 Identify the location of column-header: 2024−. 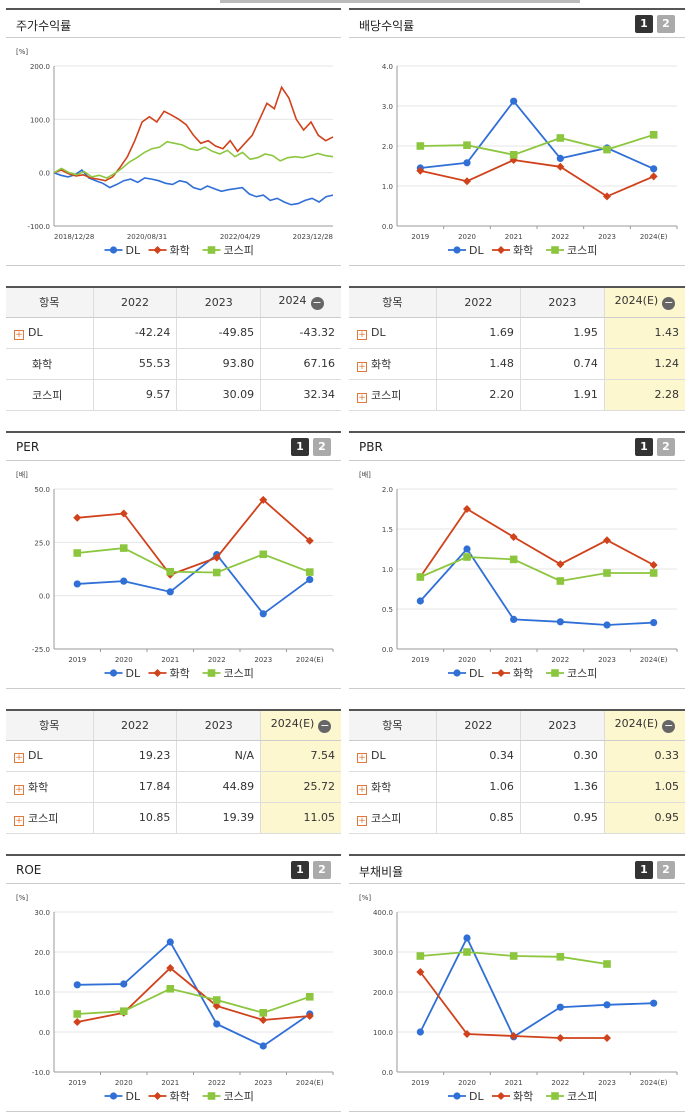
(300, 302).